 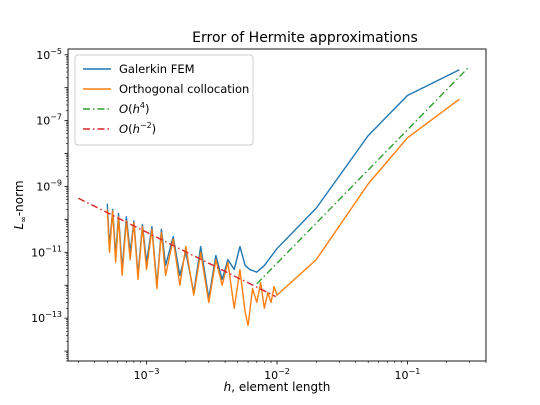 I want to click on y-tick-label: 10⁻⁹, so click(x=49, y=185).